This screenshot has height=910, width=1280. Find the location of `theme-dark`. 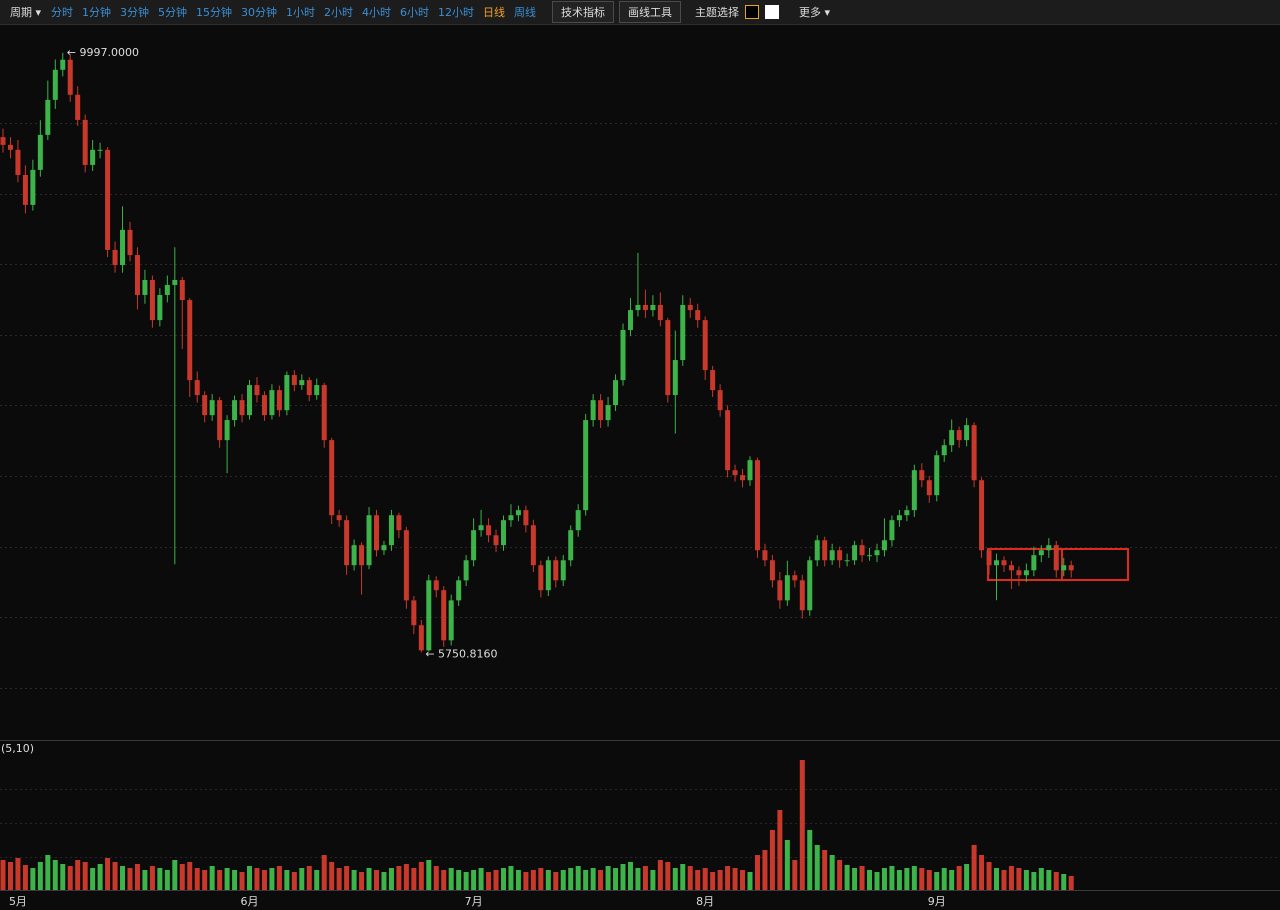

theme-dark is located at coordinates (752, 12).